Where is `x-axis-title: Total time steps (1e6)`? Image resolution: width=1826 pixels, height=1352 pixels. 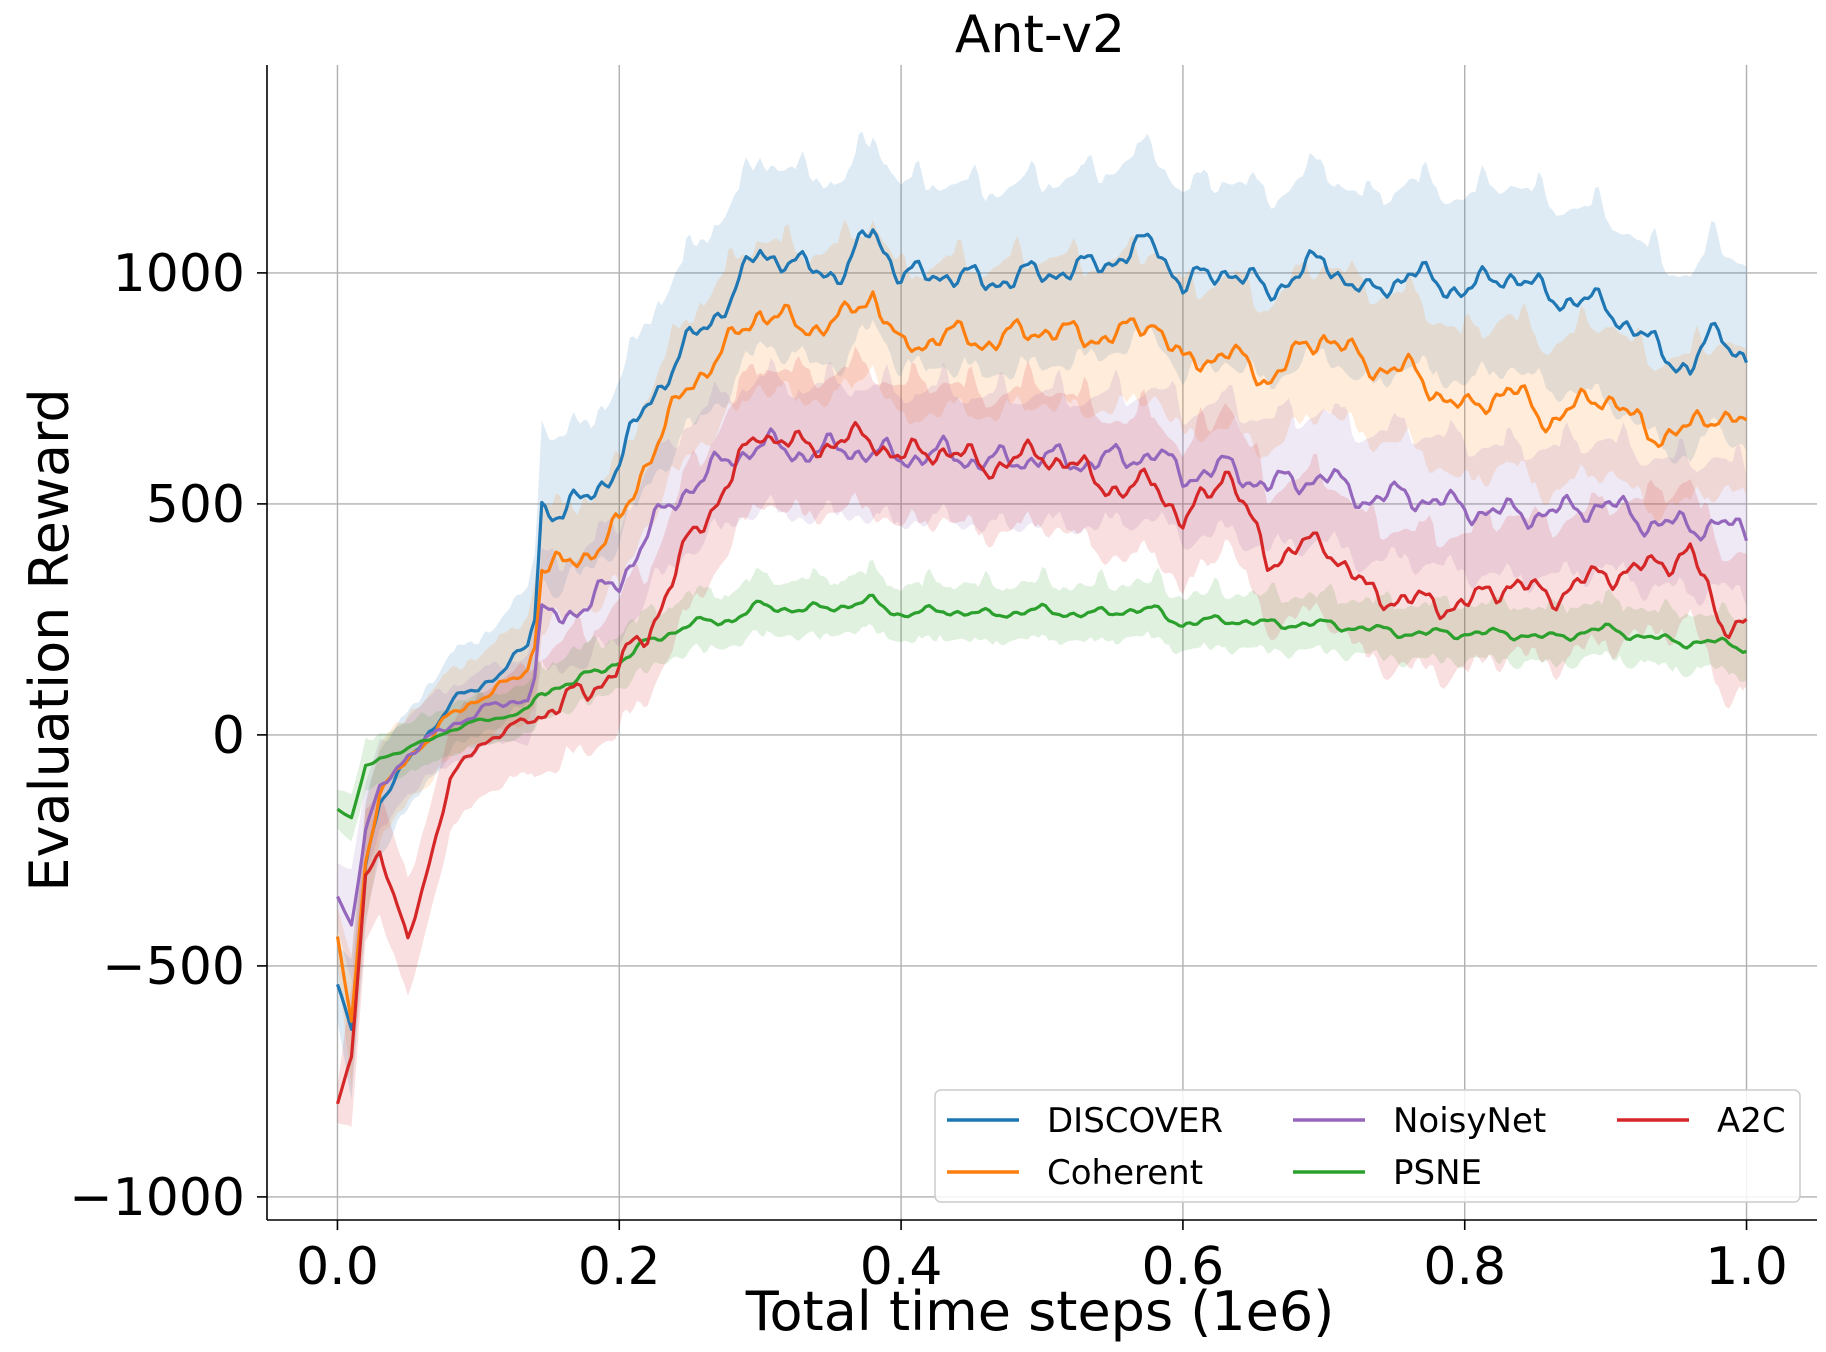 x-axis-title: Total time steps (1e6) is located at coordinates (1040, 1311).